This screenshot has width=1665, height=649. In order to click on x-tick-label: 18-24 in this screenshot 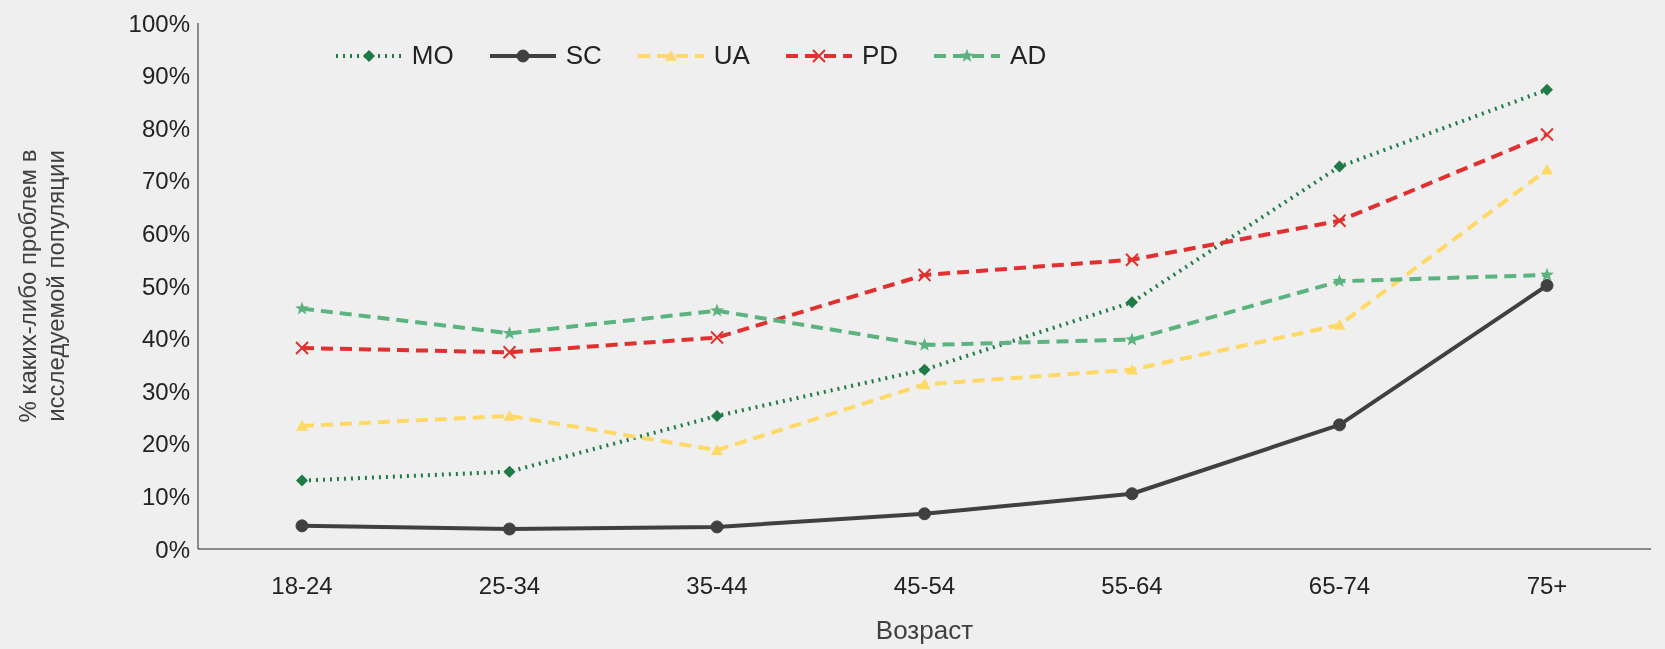, I will do `click(302, 586)`.